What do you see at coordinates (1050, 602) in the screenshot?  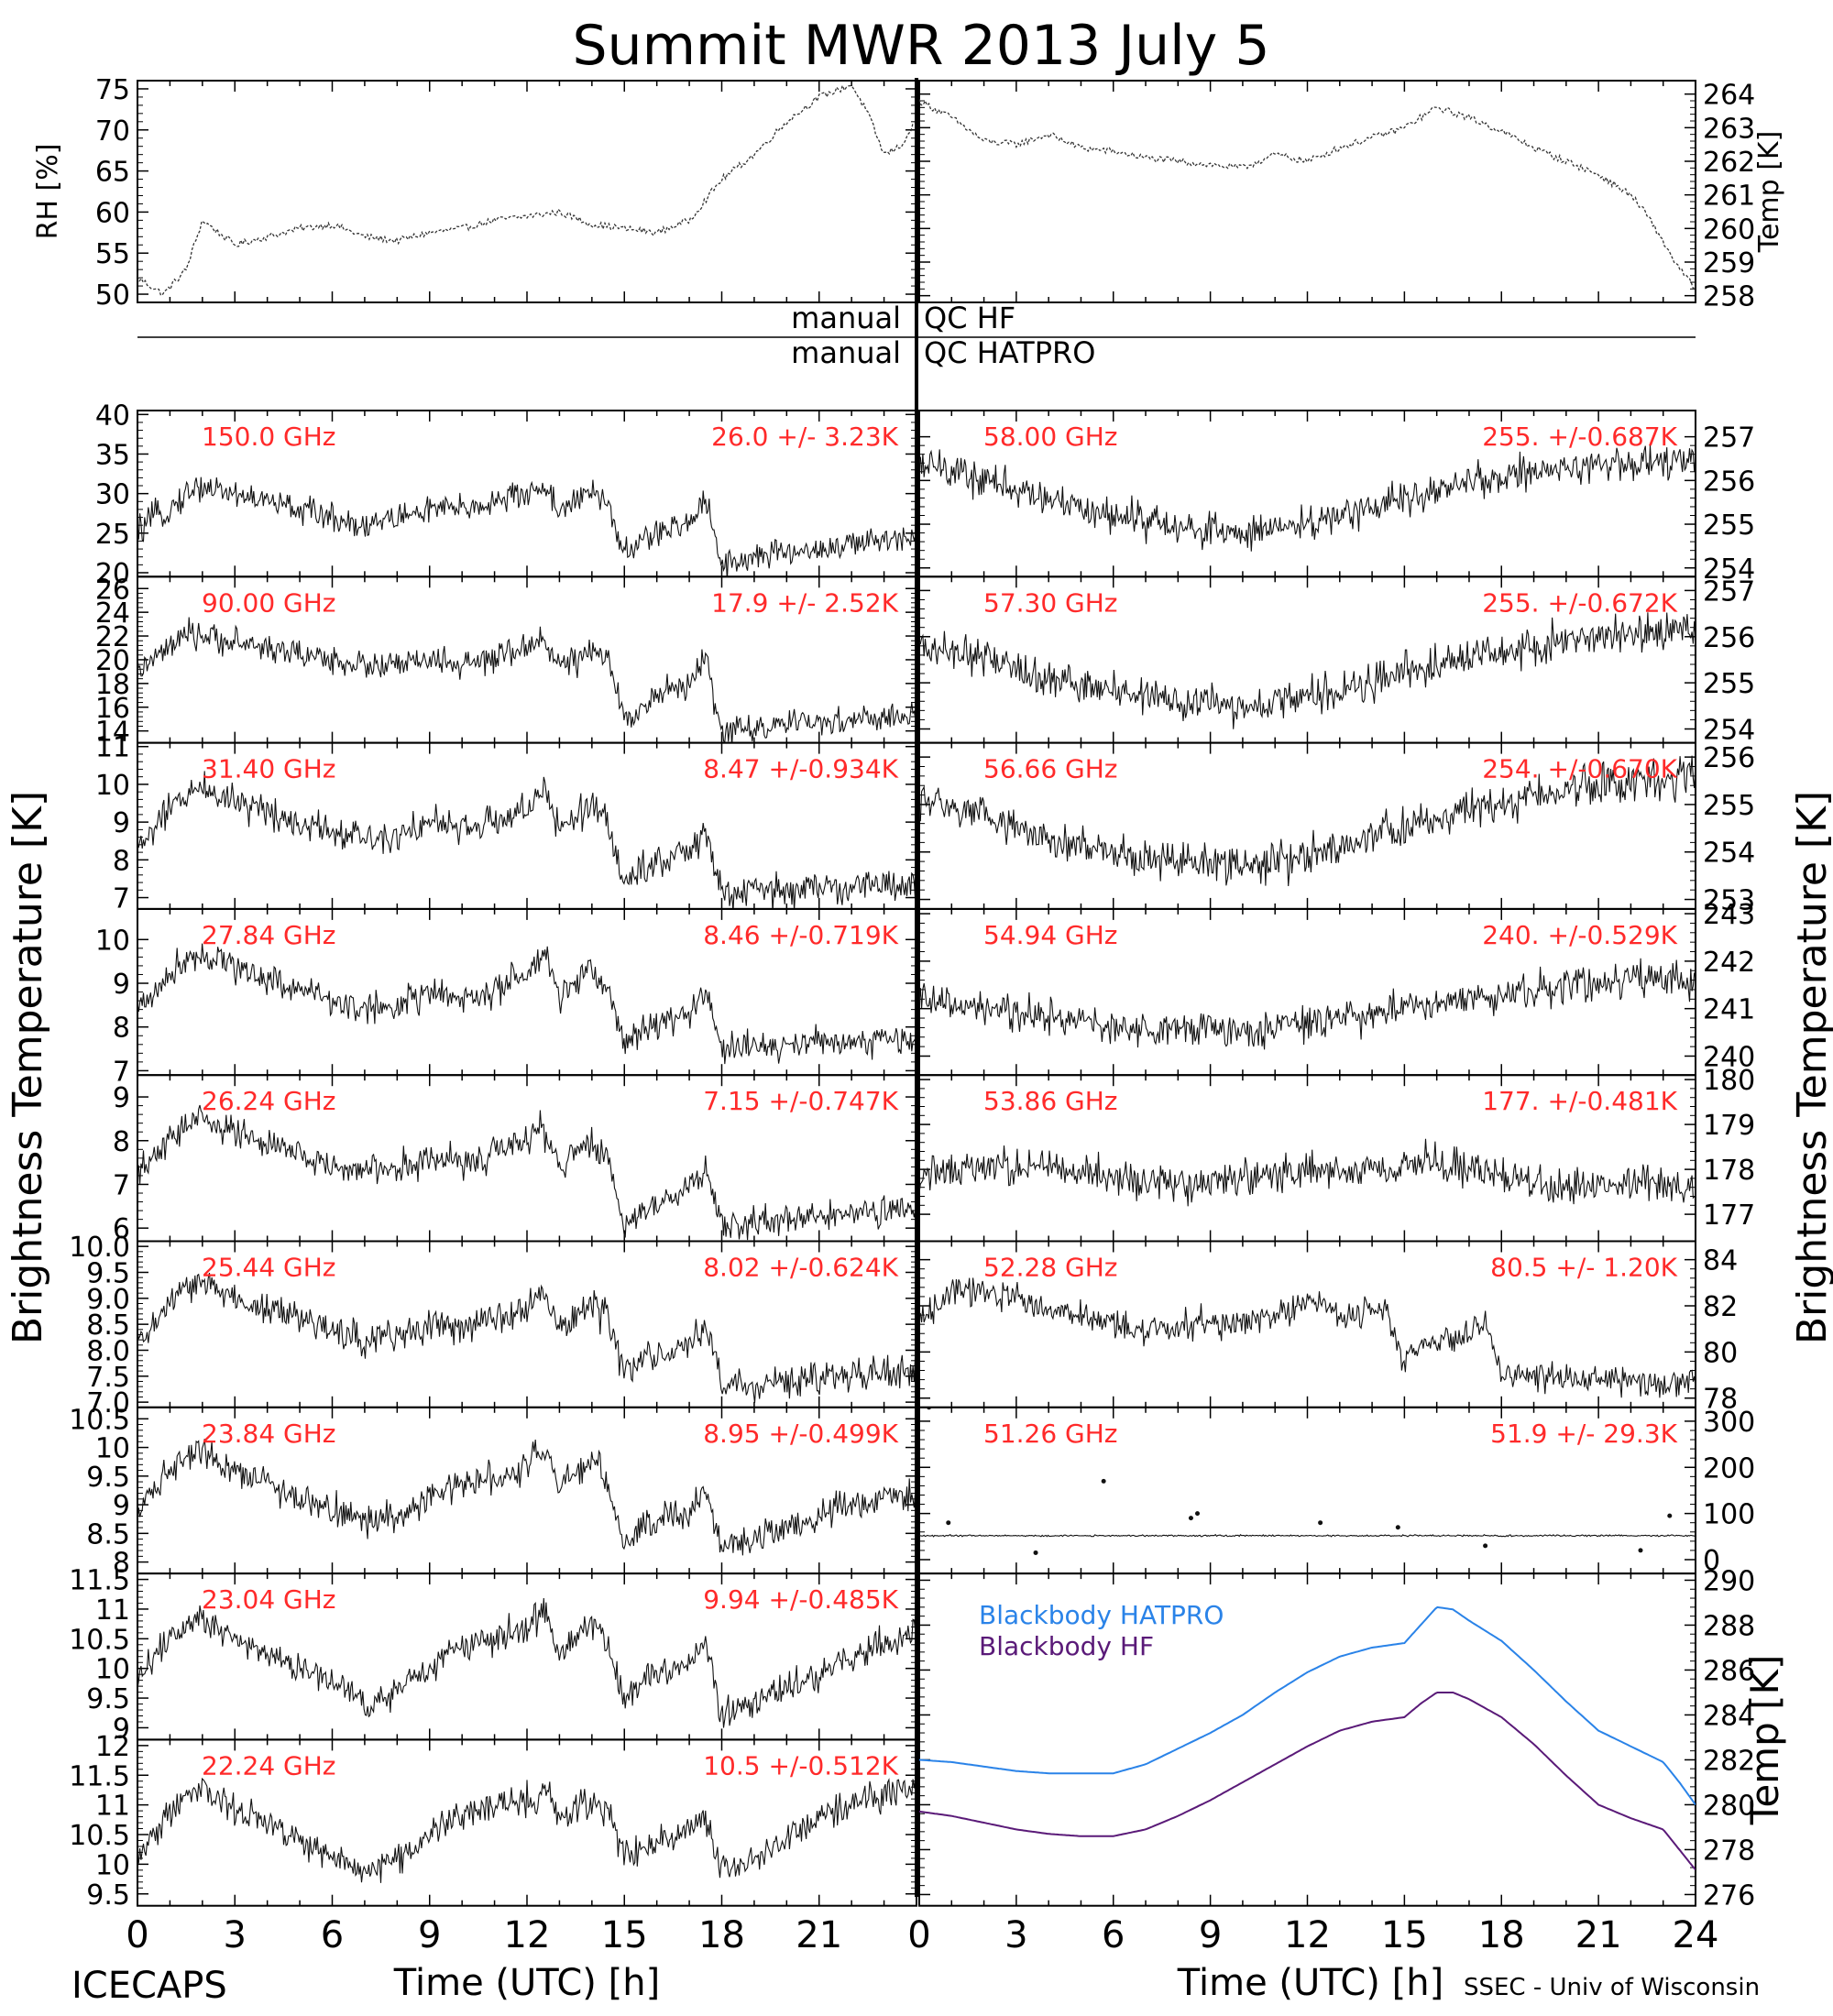 I see `channel-label: 57.30 GHz` at bounding box center [1050, 602].